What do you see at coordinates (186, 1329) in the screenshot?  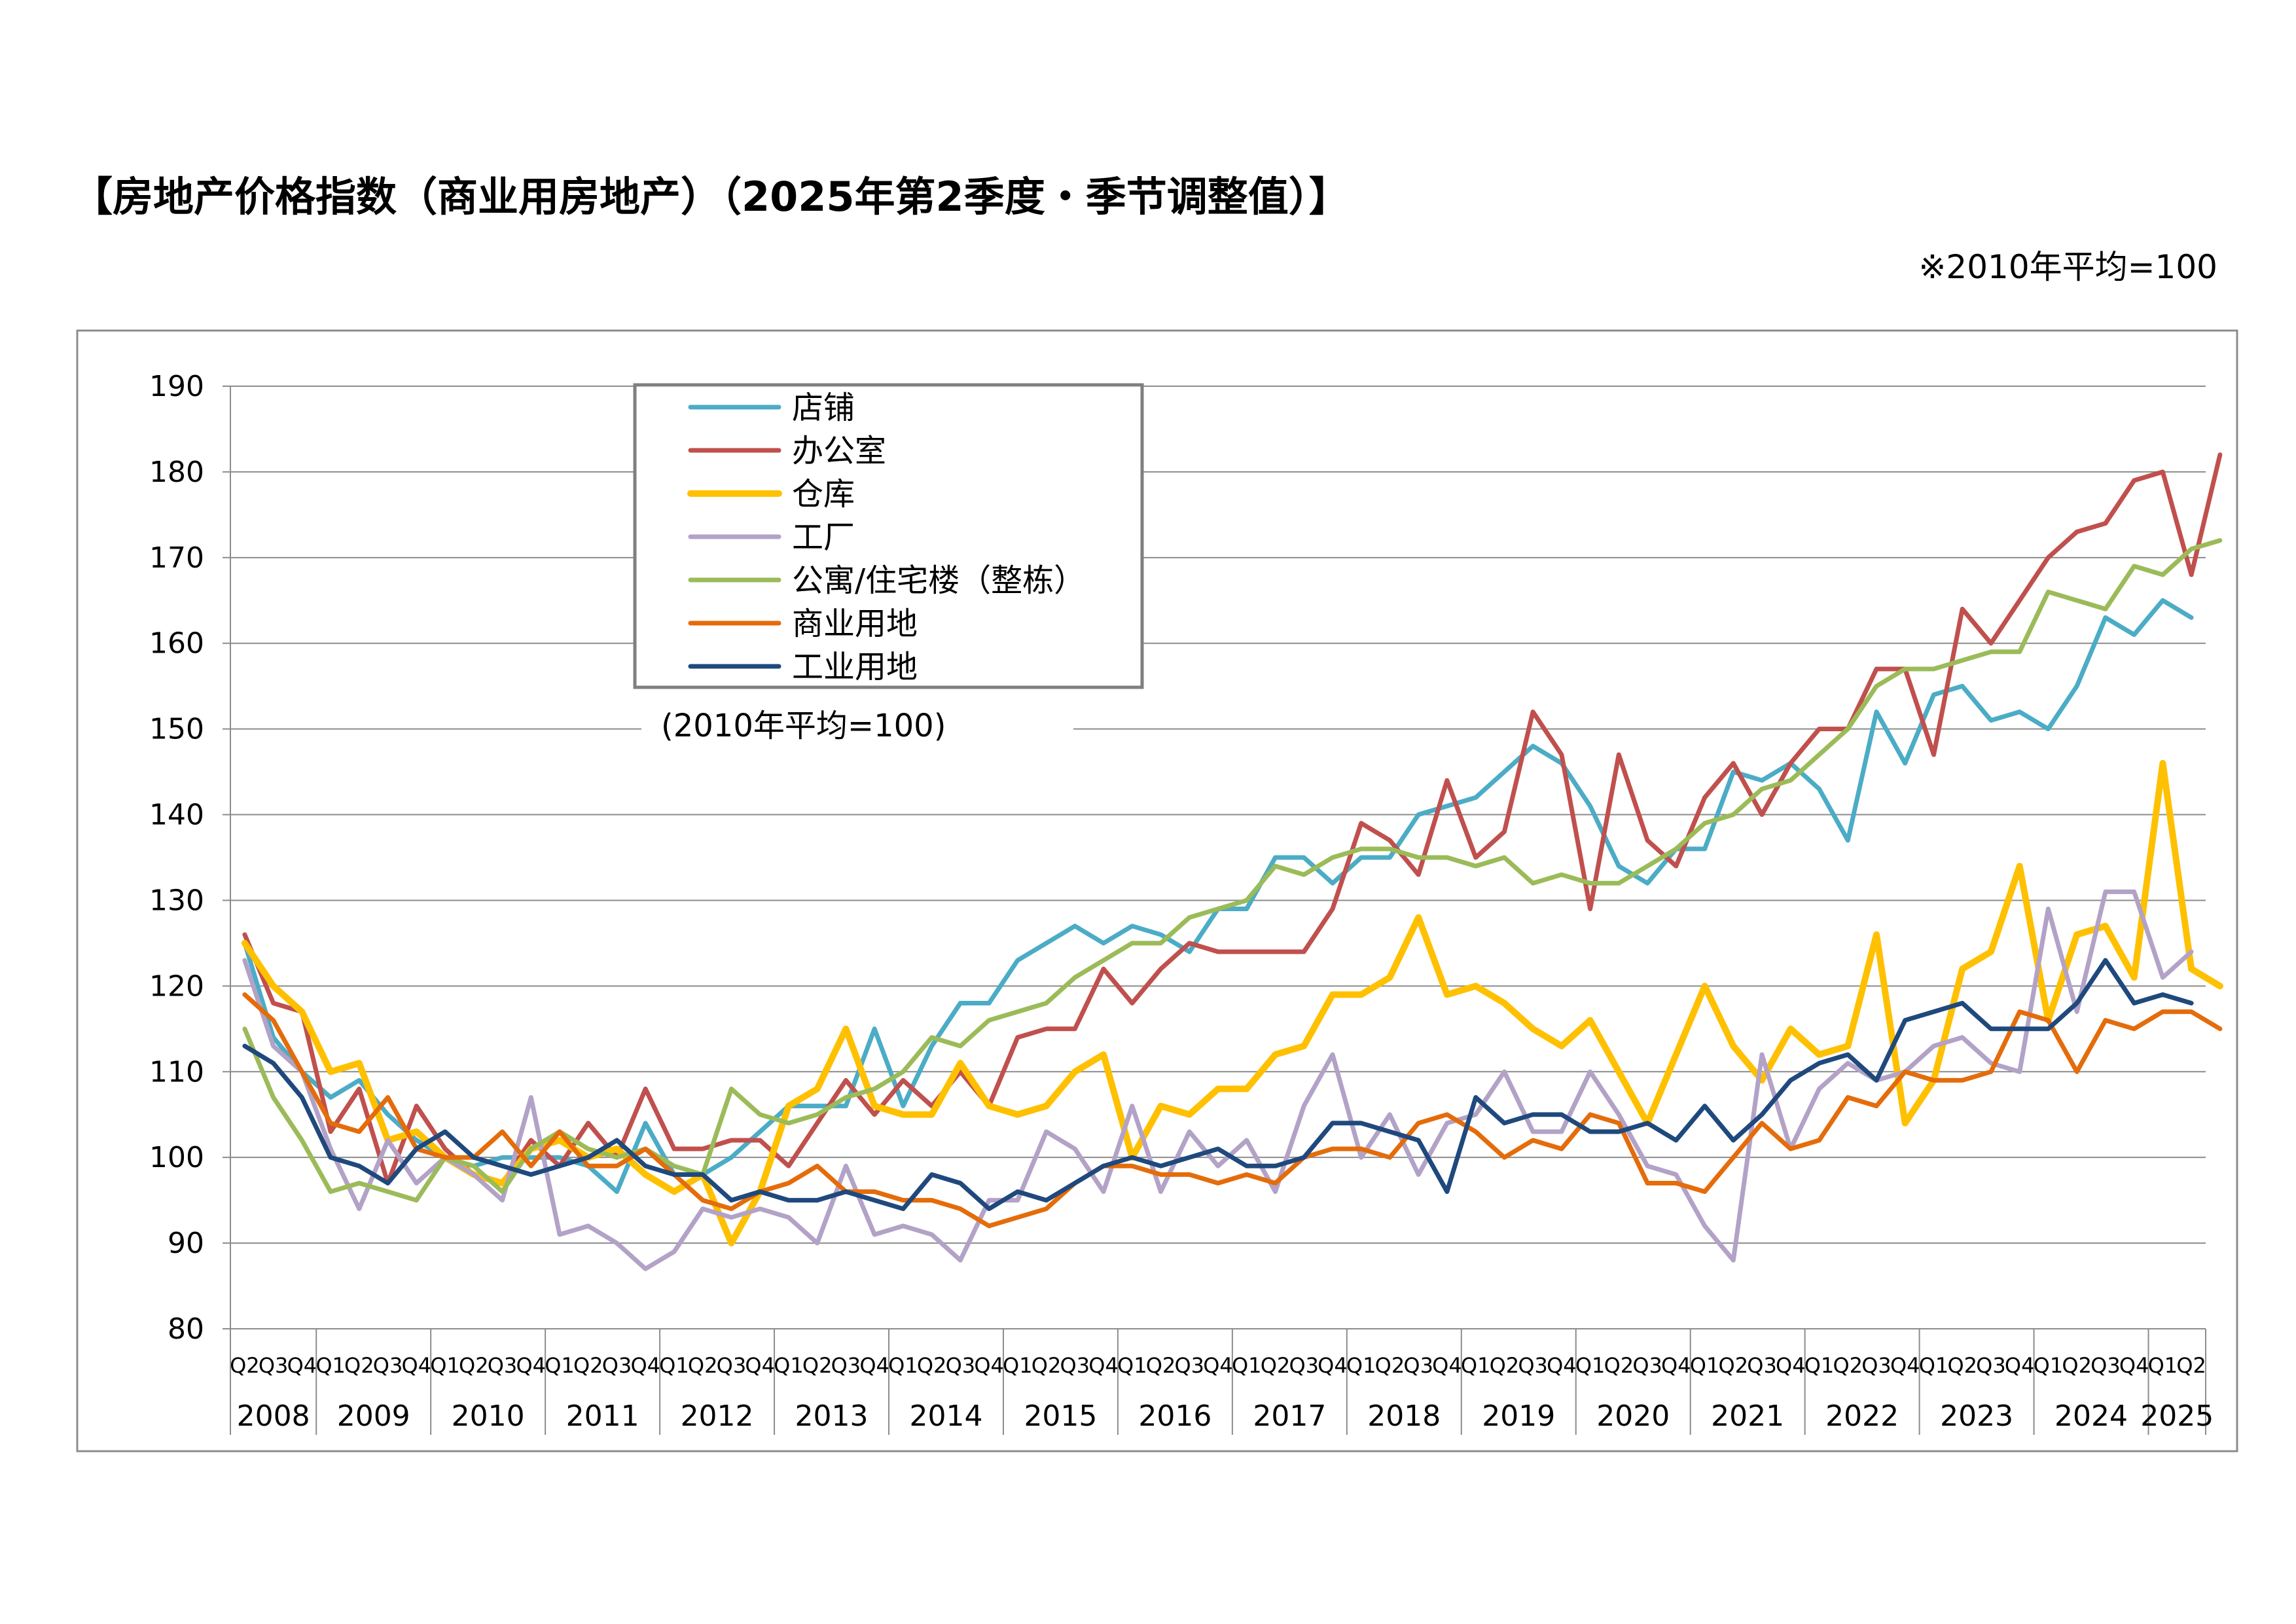 I see `y-tick-label: 80` at bounding box center [186, 1329].